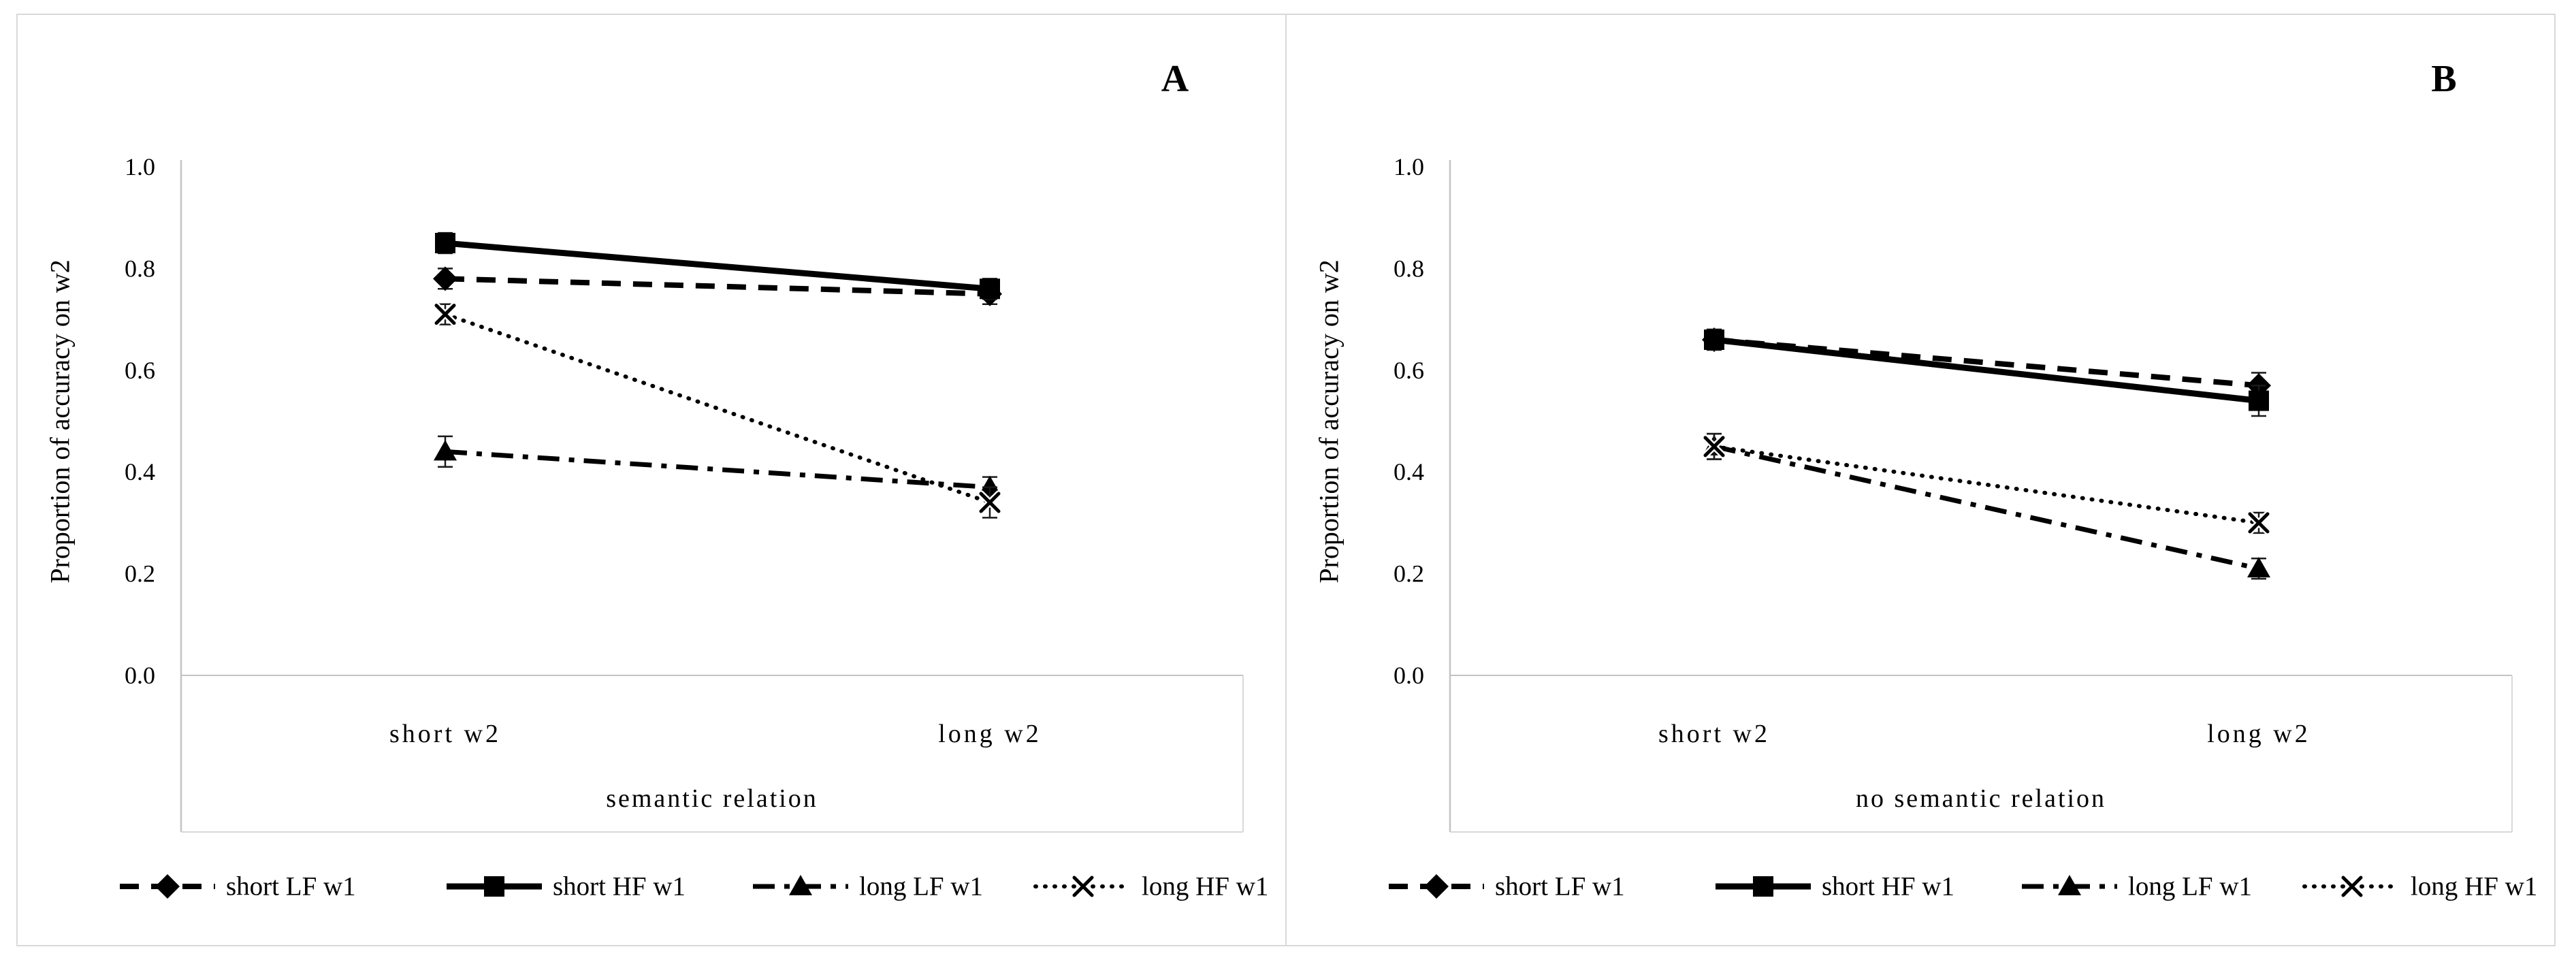 Image resolution: width=2576 pixels, height=962 pixels. What do you see at coordinates (1981, 798) in the screenshot?
I see `x-axis-title: no semantic relation` at bounding box center [1981, 798].